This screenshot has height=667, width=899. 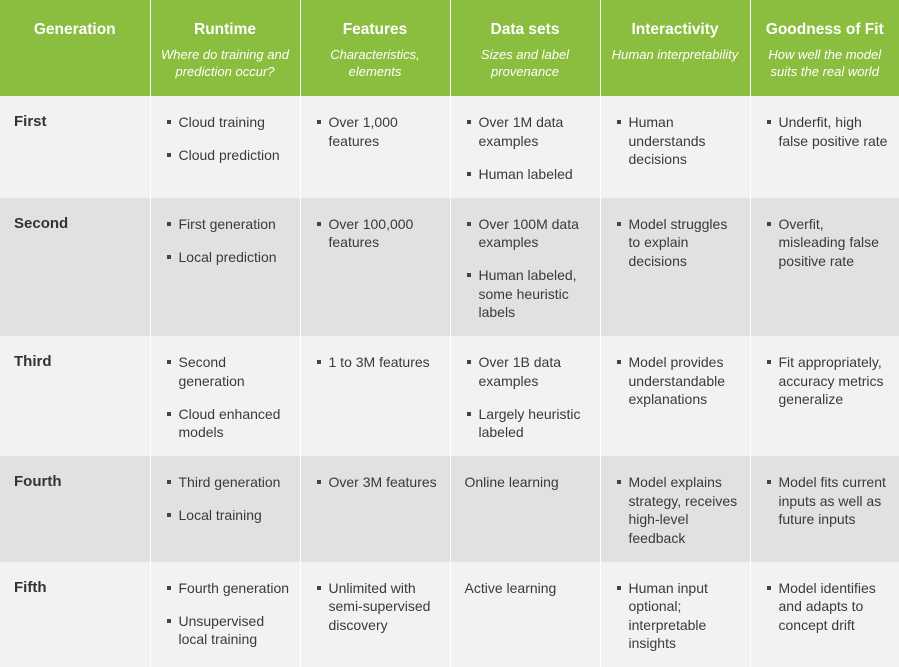 I want to click on header-generation: Generation, so click(x=75, y=48).